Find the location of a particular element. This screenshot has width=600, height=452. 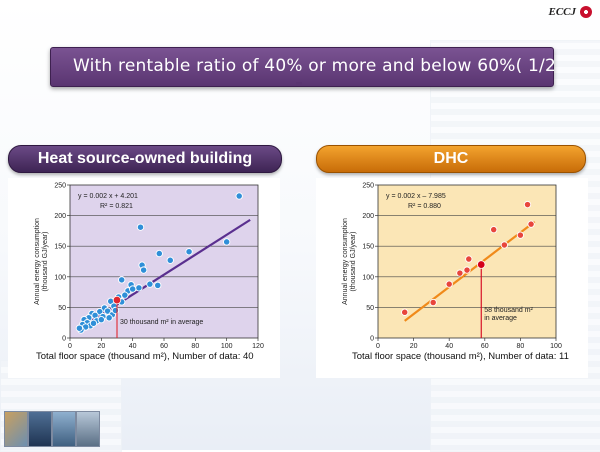

regression-equation: y = 0.002 x + 4.201 is located at coordinates (108, 196).